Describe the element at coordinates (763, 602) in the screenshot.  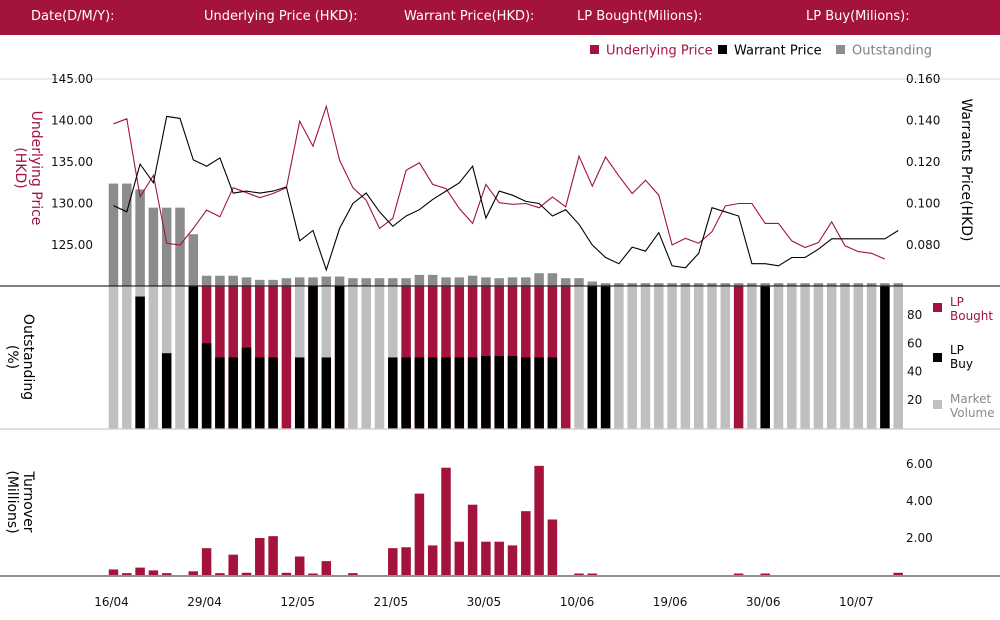
I see `x-tick-label: 30/06` at that location.